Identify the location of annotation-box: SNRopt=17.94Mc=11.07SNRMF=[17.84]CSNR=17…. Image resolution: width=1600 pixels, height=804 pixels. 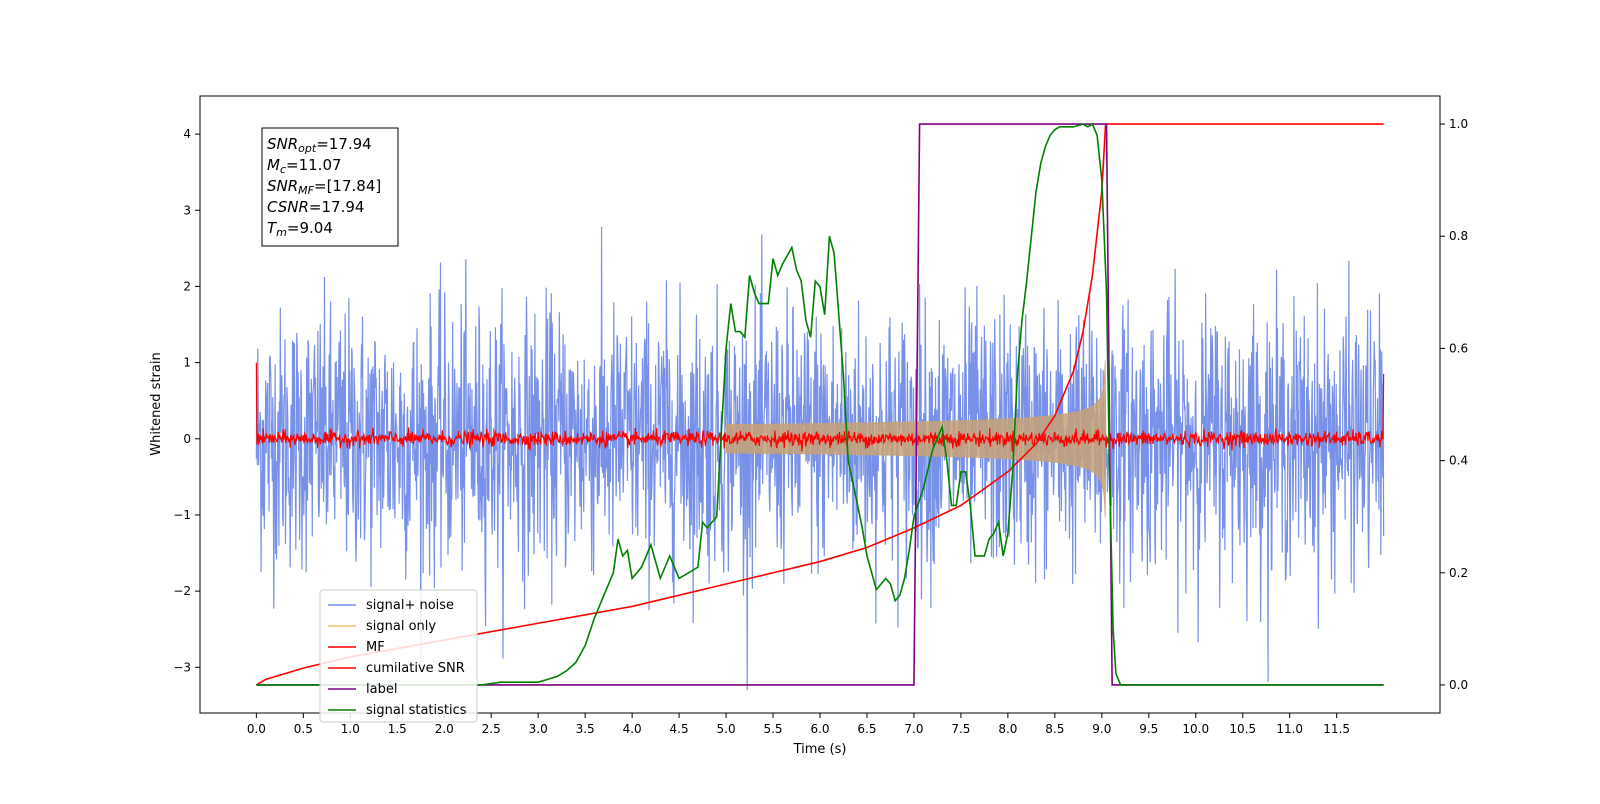
(330, 187).